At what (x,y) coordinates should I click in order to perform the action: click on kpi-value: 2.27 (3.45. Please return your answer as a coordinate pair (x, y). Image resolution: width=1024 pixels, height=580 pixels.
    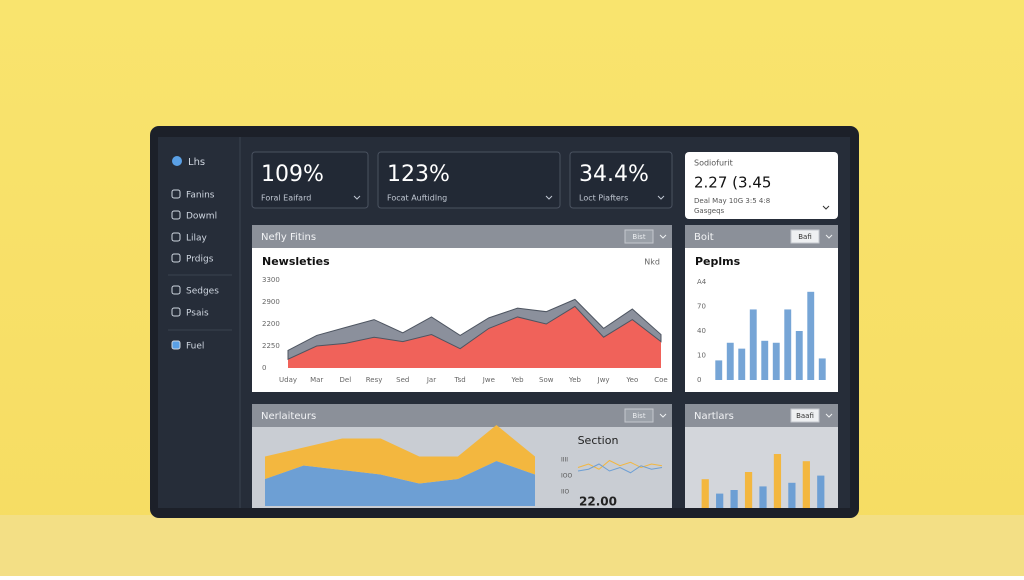
    Looking at the image, I should click on (732, 183).